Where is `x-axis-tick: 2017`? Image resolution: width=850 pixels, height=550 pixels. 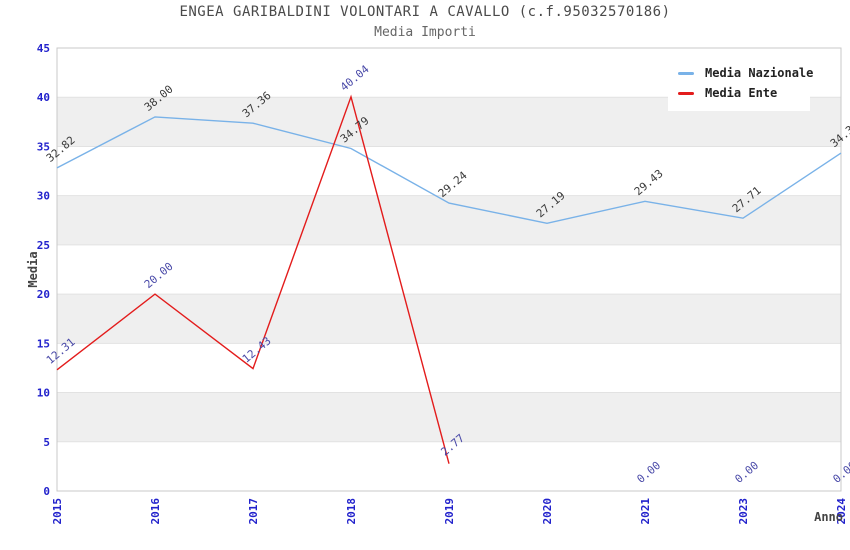
x-axis-tick: 2017 is located at coordinates (253, 511).